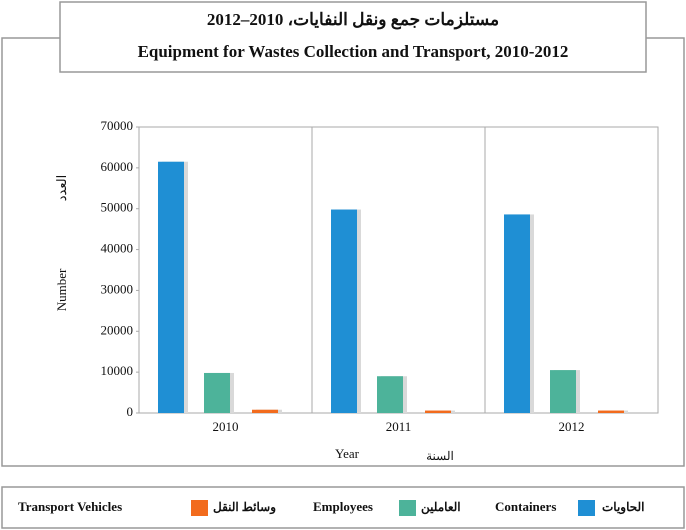  I want to click on legend-label: Transport Vehicles, so click(70, 506).